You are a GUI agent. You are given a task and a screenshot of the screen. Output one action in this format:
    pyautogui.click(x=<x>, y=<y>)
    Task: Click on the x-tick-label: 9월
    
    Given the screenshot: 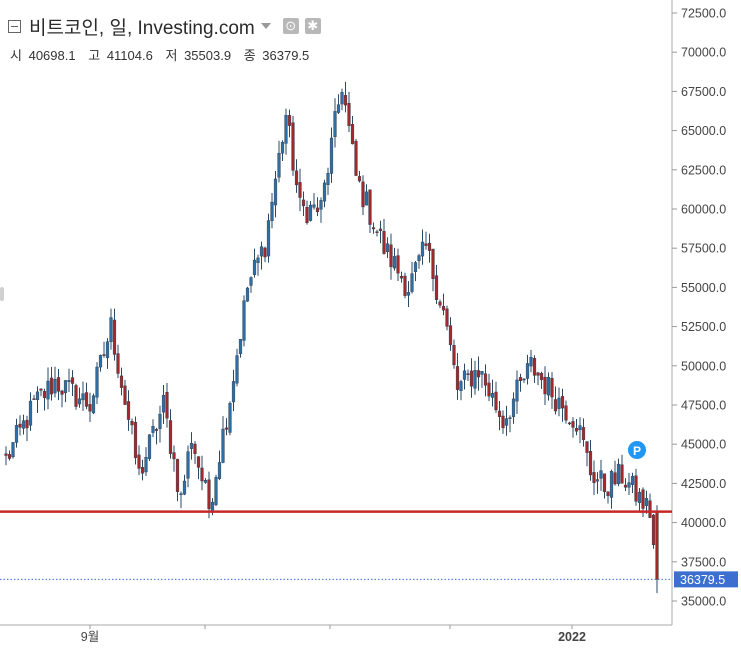 What is the action you would take?
    pyautogui.click(x=90, y=637)
    